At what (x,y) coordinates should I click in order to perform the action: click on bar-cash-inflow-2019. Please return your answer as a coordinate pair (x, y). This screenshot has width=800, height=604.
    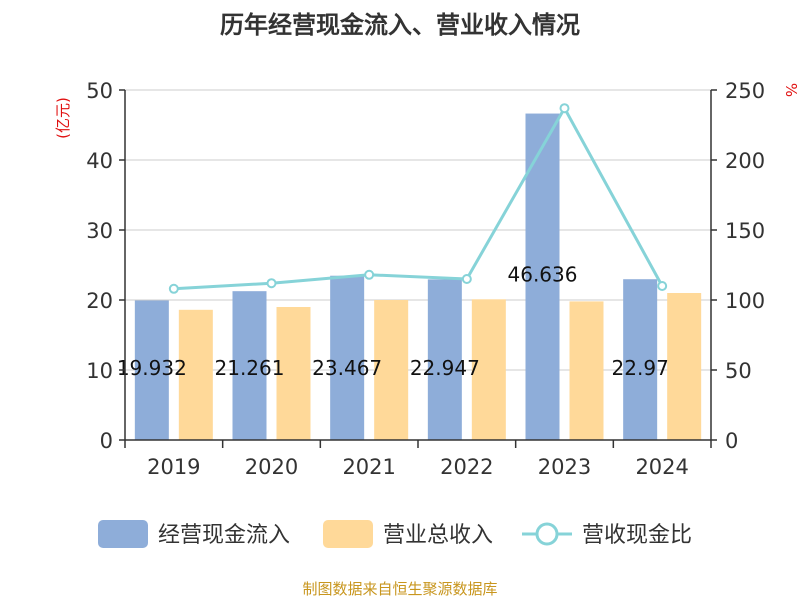
    Looking at the image, I should click on (151, 370).